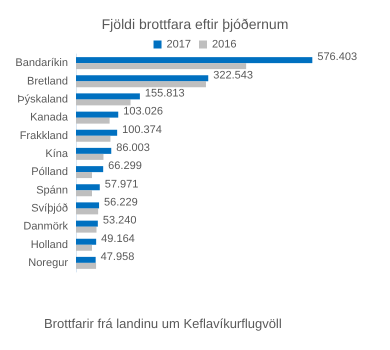 Image resolution: width=390 pixels, height=350 pixels. What do you see at coordinates (41, 63) in the screenshot?
I see `y-tick-label: Bandaríkin` at bounding box center [41, 63].